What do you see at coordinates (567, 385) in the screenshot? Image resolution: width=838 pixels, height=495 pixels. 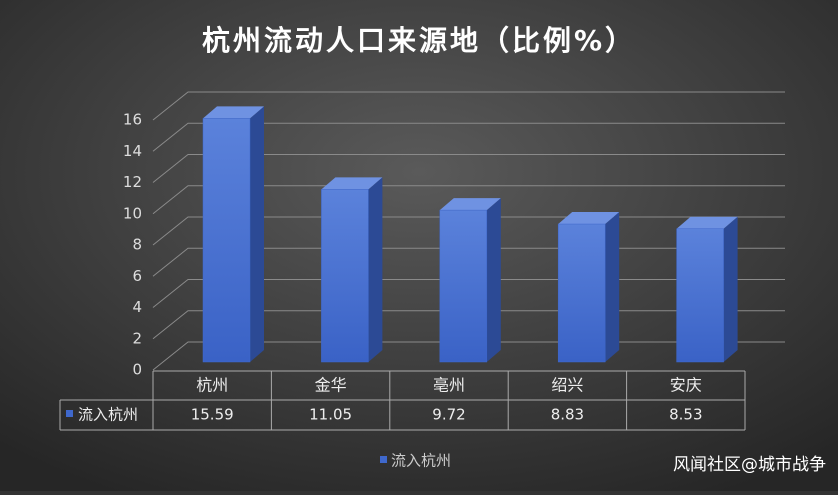 I see `x-tick-label: 绍兴` at bounding box center [567, 385].